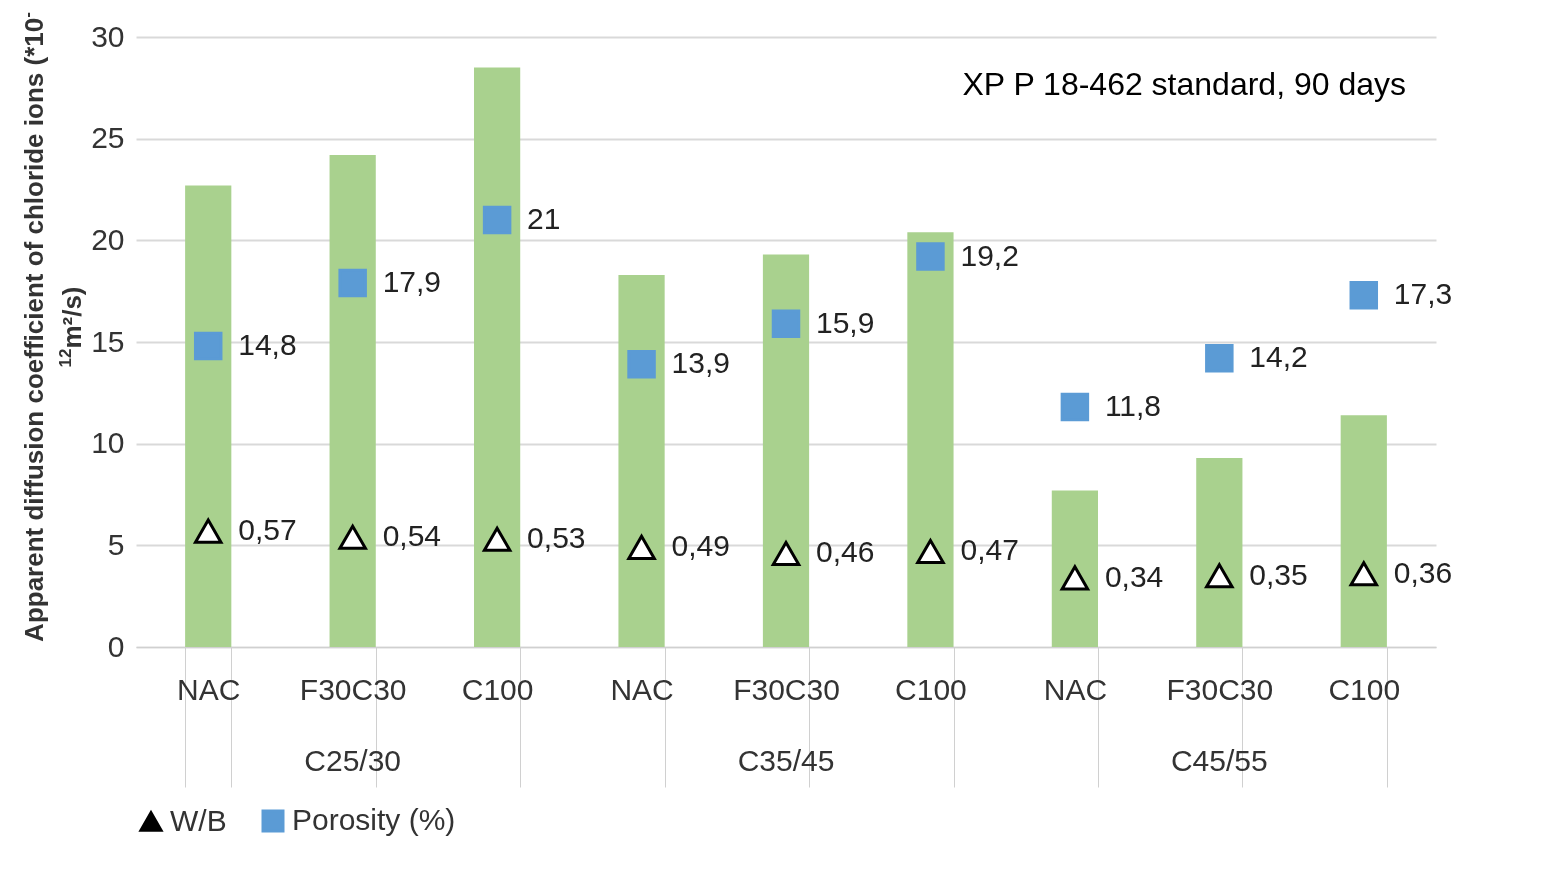  I want to click on data-label: 13,9, so click(700, 363).